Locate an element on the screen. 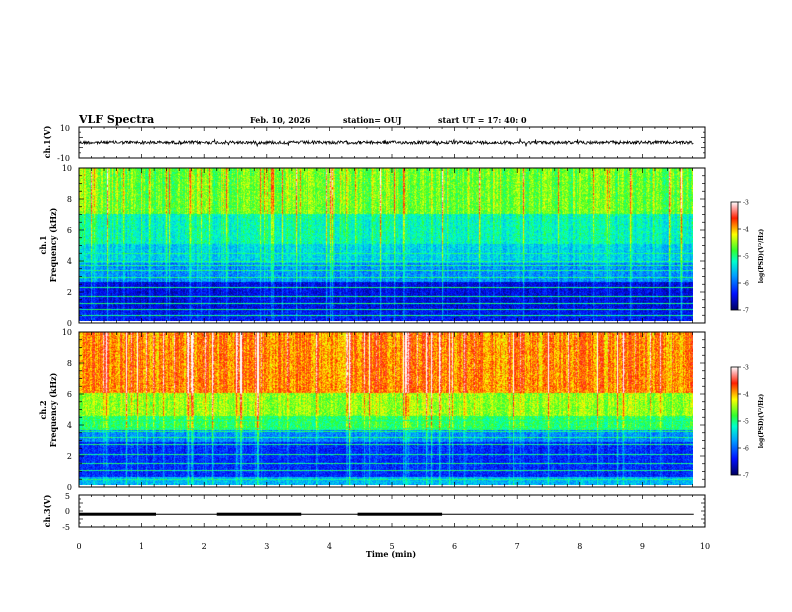 This screenshot has width=792, height=612. ch1-ytick-top: 10 is located at coordinates (65, 128).